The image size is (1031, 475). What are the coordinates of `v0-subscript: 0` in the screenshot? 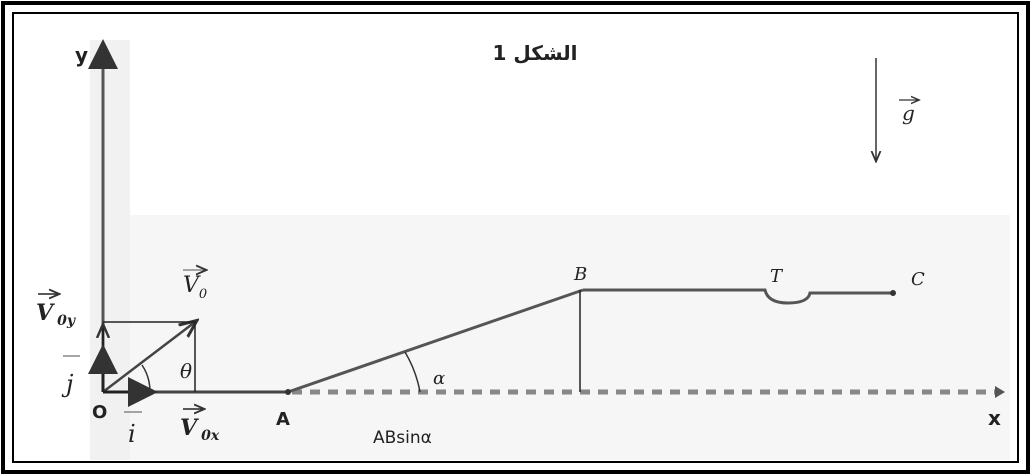 It's located at (203, 294).